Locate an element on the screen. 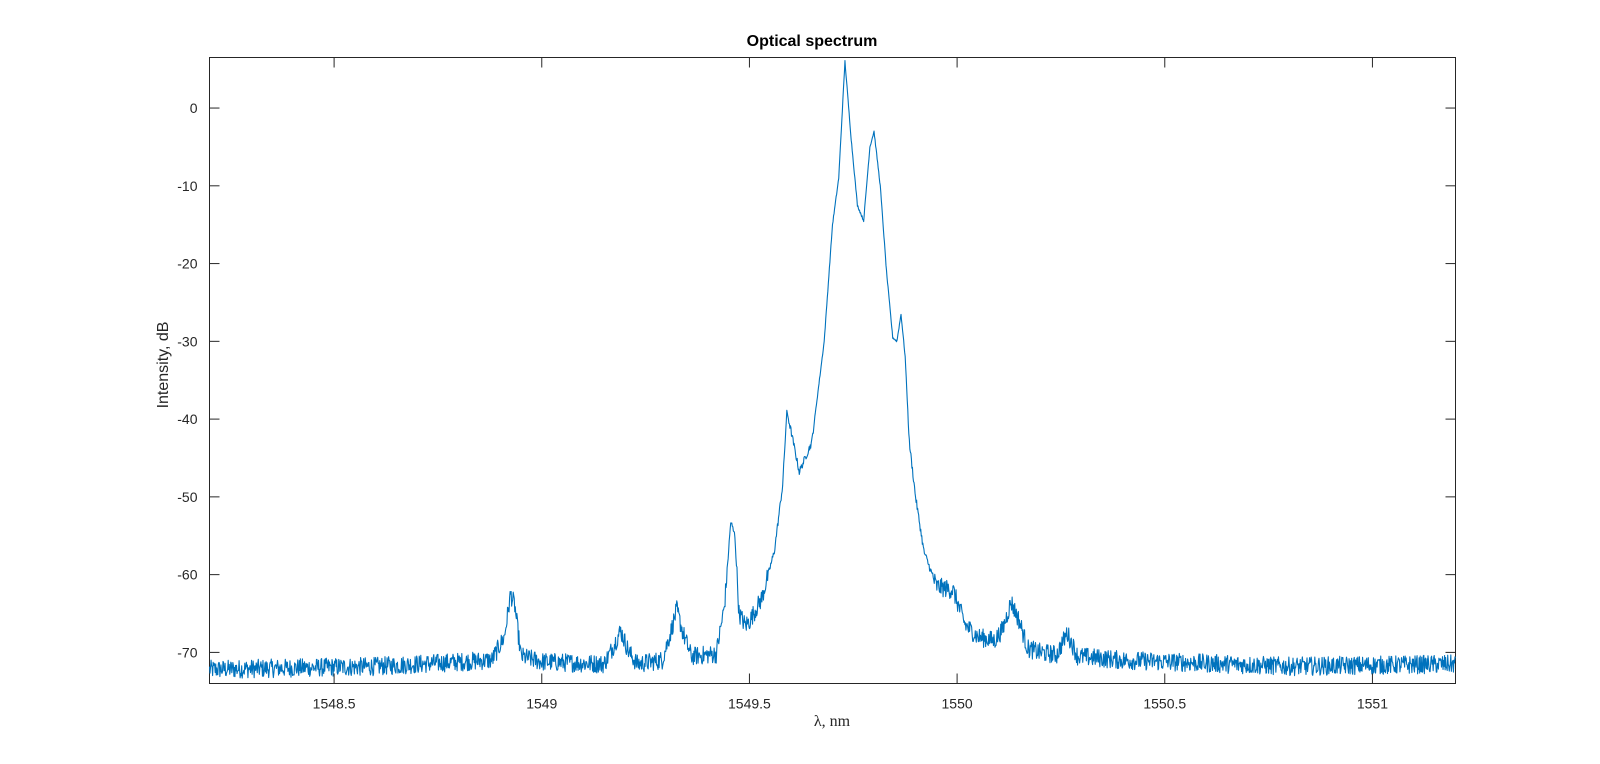 The image size is (1600, 764). x-axis-label: λ, nm is located at coordinates (832, 721).